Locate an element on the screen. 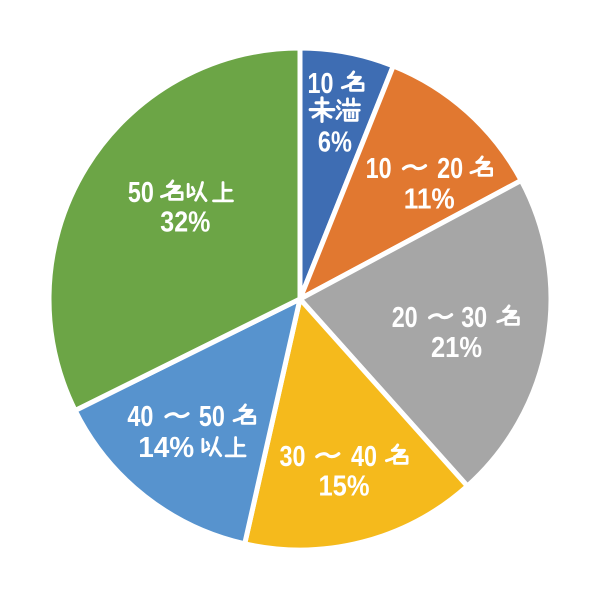 This screenshot has width=600, height=600. svg-text: 6% is located at coordinates (335, 143).